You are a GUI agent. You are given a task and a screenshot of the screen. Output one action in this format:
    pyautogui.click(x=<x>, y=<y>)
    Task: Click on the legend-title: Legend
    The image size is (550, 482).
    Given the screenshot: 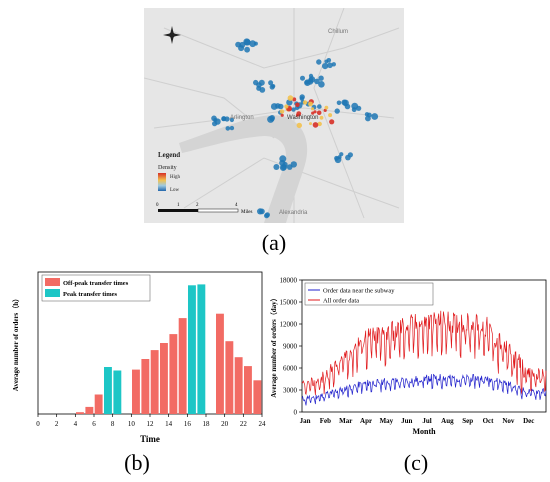 What is the action you would take?
    pyautogui.click(x=169, y=155)
    